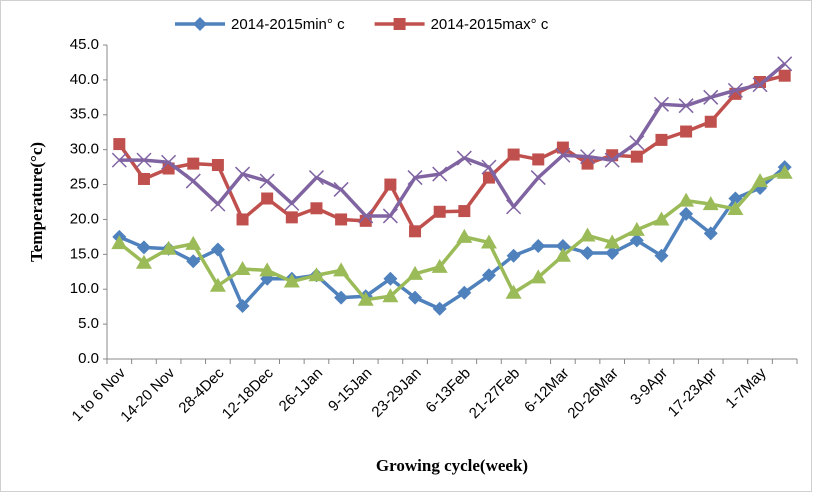 The height and width of the screenshot is (493, 813). I want to click on y-tick-label: 40.0, so click(84, 79).